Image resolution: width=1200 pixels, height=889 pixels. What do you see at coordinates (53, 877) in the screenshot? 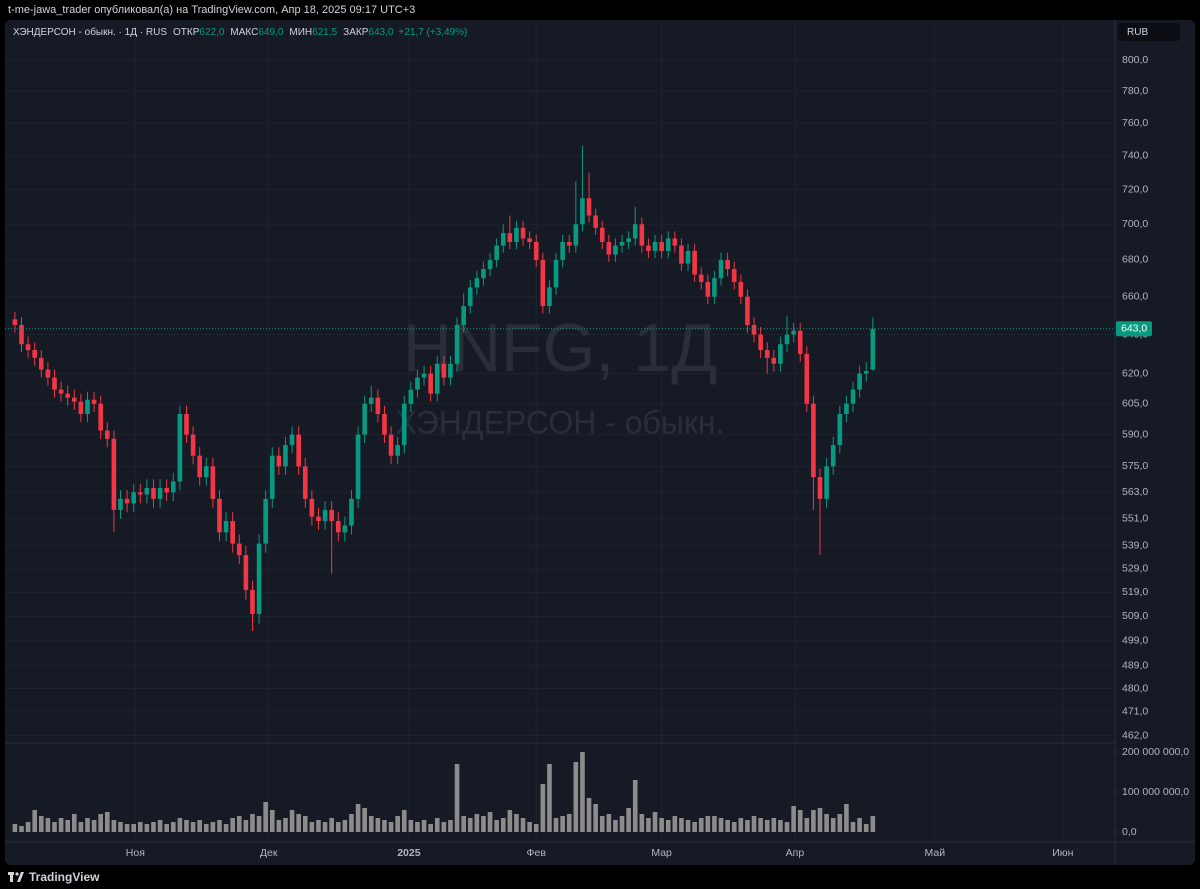
I see `footer: TradingView` at bounding box center [53, 877].